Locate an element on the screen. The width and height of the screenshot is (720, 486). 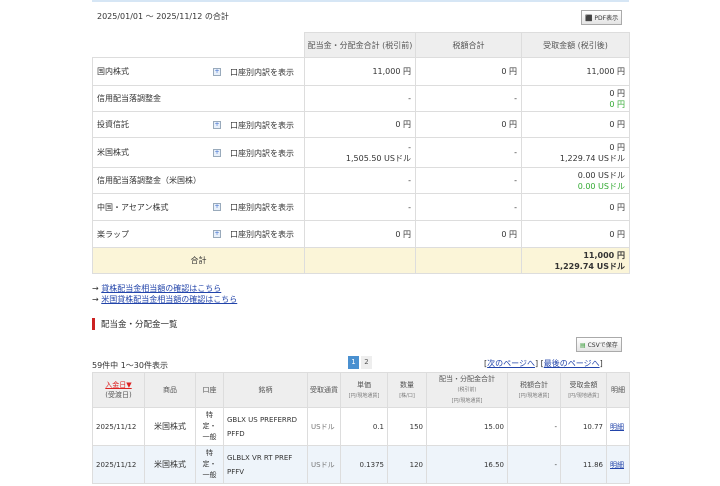
summary-row: 信用配当落調整金（米国株） - - 0.00 USドル 0.00 USドル is located at coordinates (361, 180).